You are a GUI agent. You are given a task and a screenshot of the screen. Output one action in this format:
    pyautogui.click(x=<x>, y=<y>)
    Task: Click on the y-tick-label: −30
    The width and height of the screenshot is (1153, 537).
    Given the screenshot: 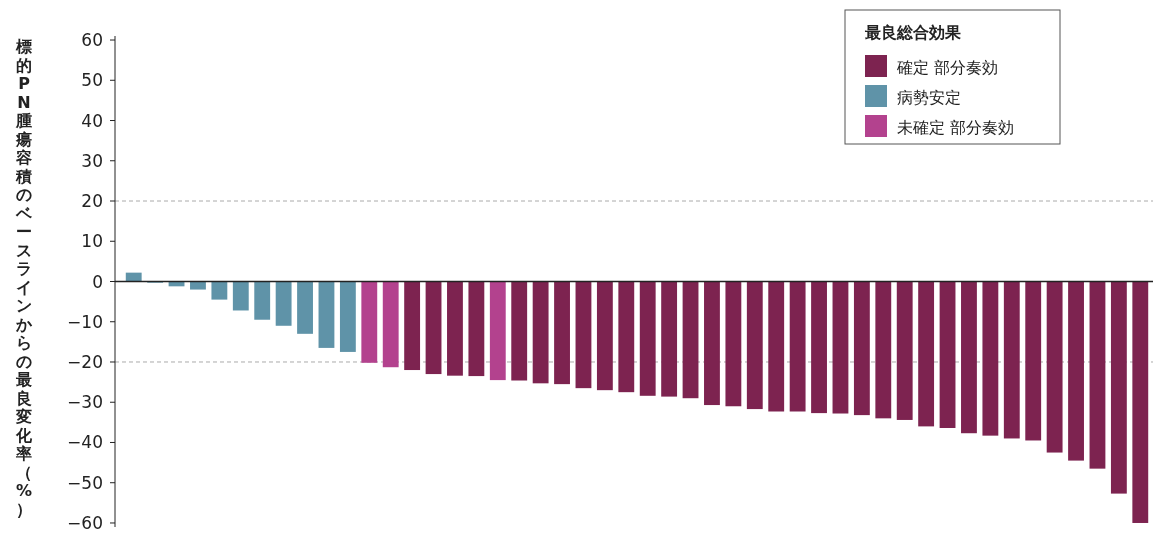 What is the action you would take?
    pyautogui.click(x=85, y=402)
    